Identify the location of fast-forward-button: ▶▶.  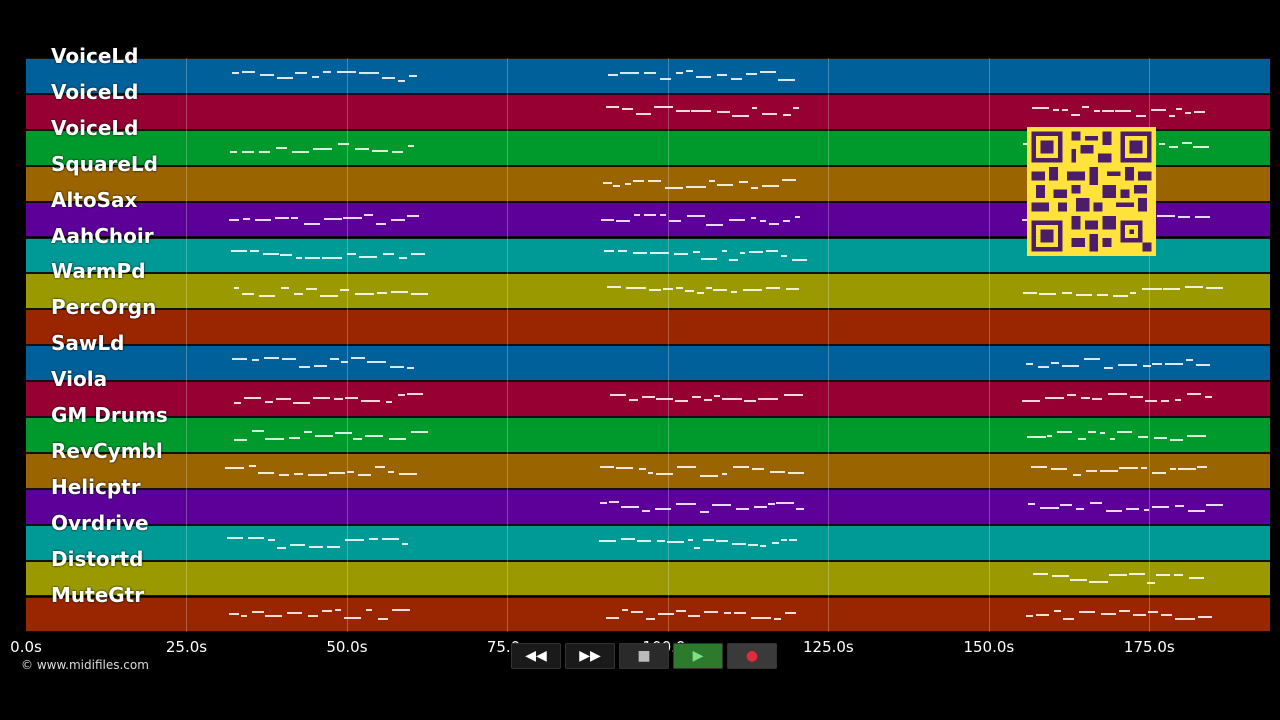
(590, 656).